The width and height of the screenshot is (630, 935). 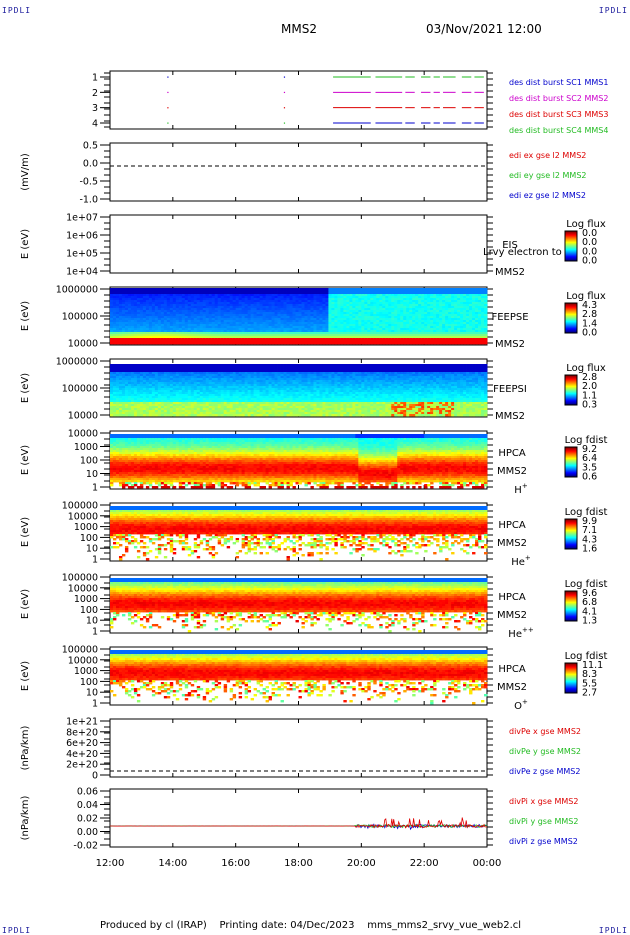 What do you see at coordinates (558, 130) in the screenshot?
I see `legend-entry: des dist burst SC4 MMS4` at bounding box center [558, 130].